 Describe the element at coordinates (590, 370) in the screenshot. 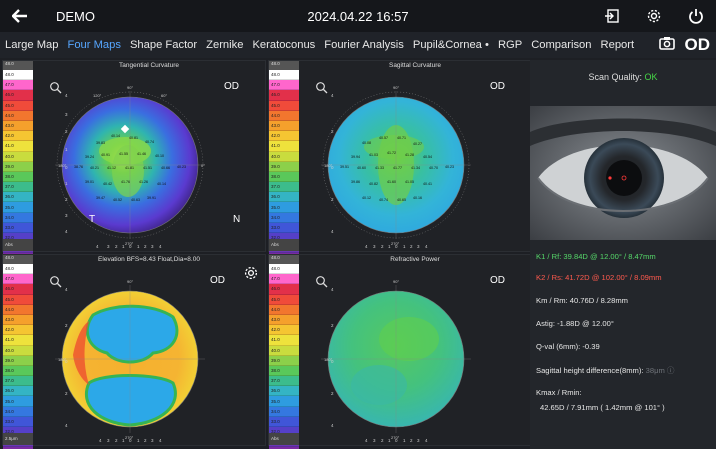

I see `sagittal-height-label: Sagittal height difference(8mm):` at that location.